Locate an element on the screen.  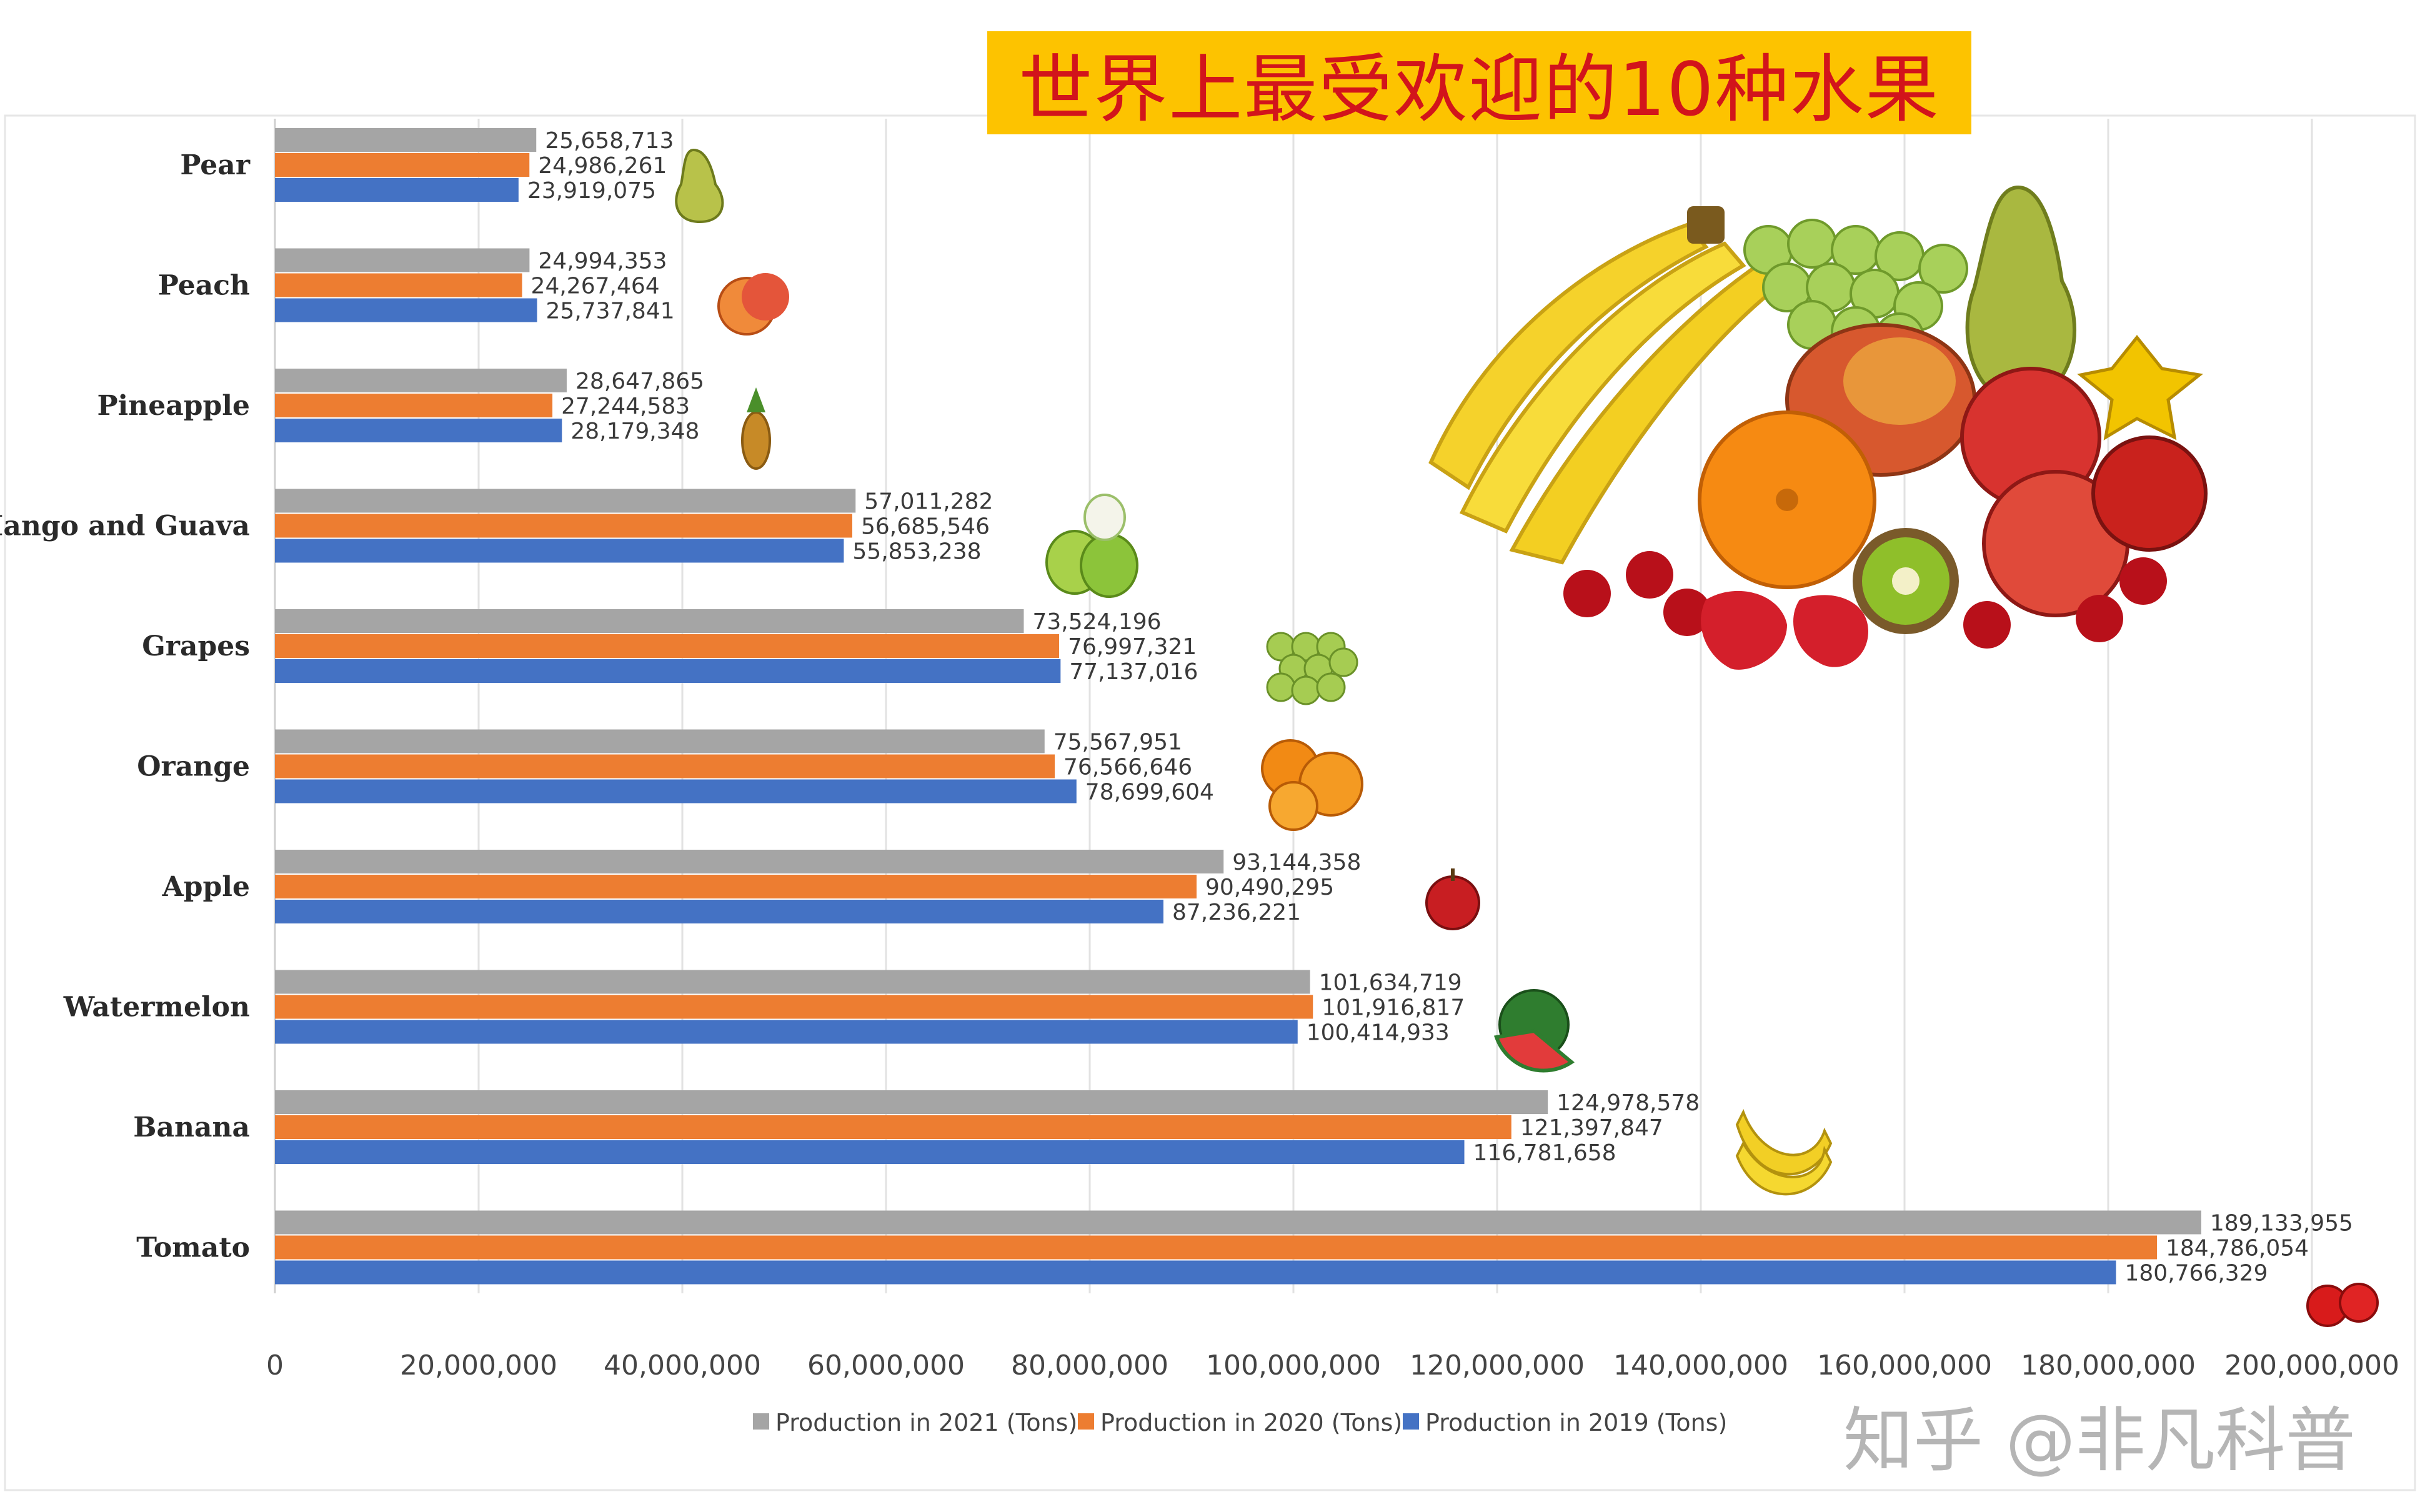
data-label: 189,133,955 is located at coordinates (2281, 1223).